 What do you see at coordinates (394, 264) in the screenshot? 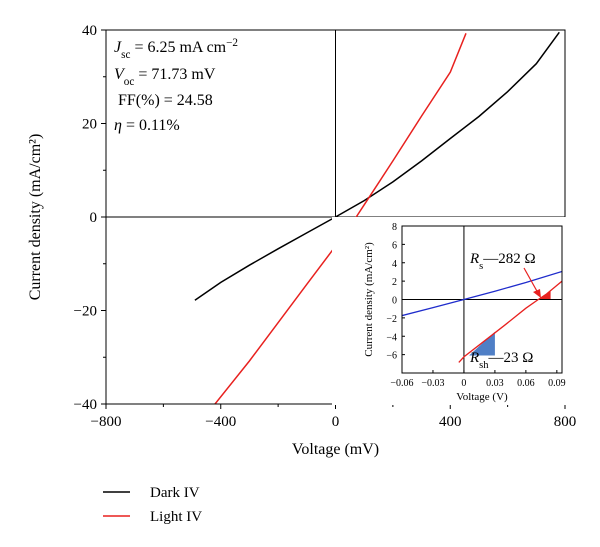
I see `inset-y-tick-label: 4` at bounding box center [394, 264].